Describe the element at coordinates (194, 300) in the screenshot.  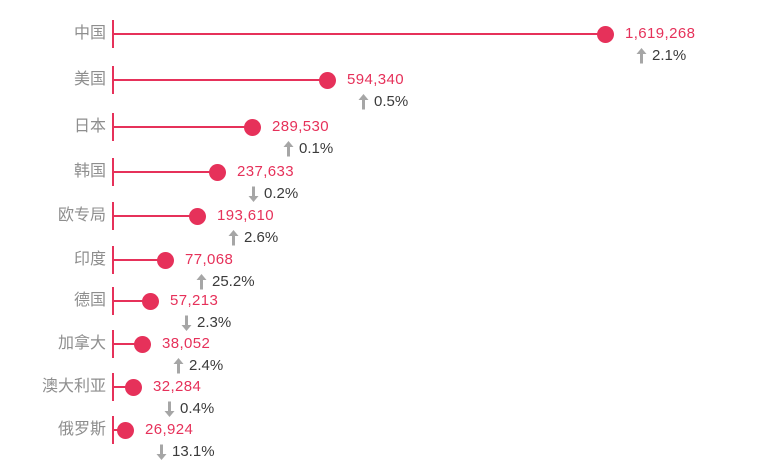
I see `value-label: 57,213` at that location.